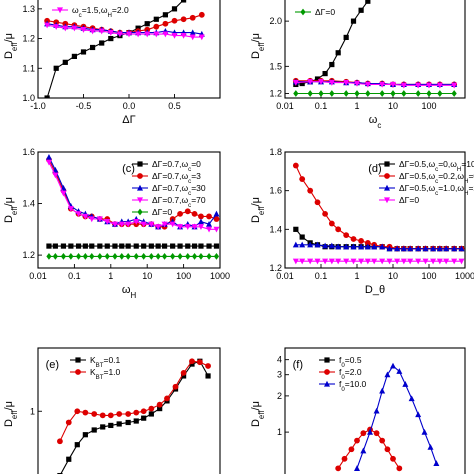  I want to click on x-tick-label-d: 1000, so click(464, 276).